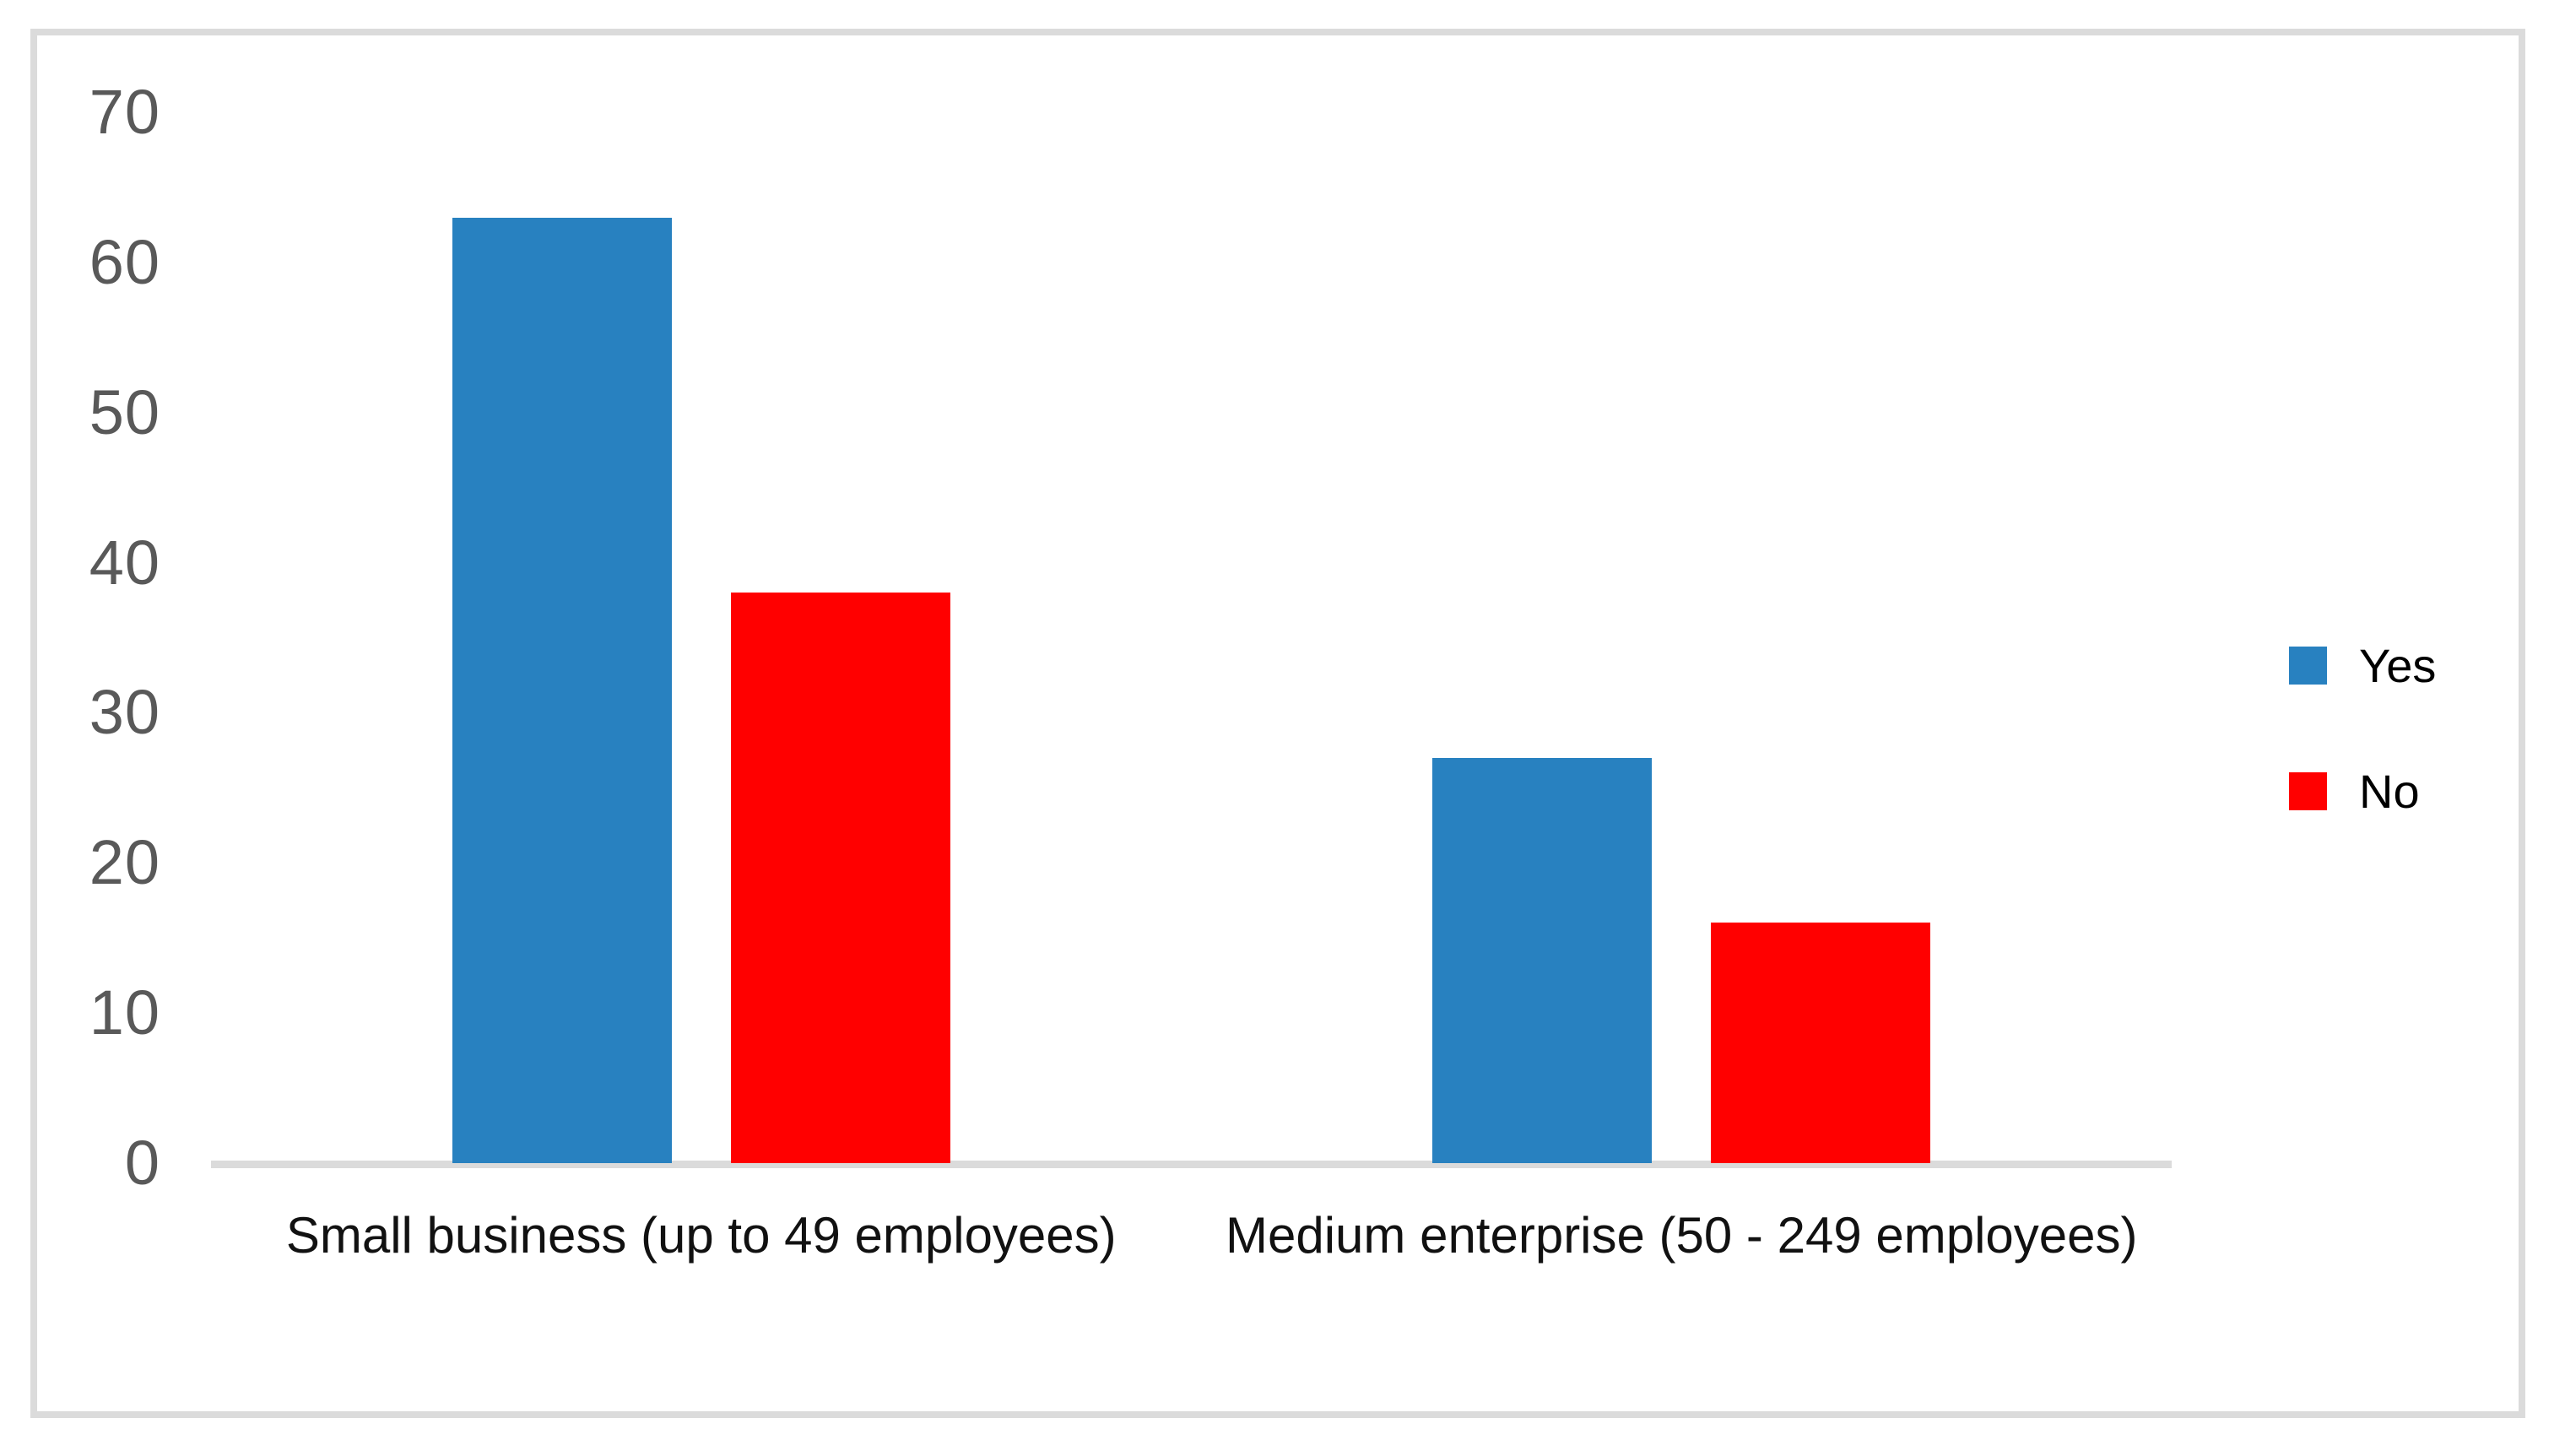 This screenshot has height=1456, width=2565. Describe the element at coordinates (125, 261) in the screenshot. I see `y-axis-tick-label: 60` at that location.